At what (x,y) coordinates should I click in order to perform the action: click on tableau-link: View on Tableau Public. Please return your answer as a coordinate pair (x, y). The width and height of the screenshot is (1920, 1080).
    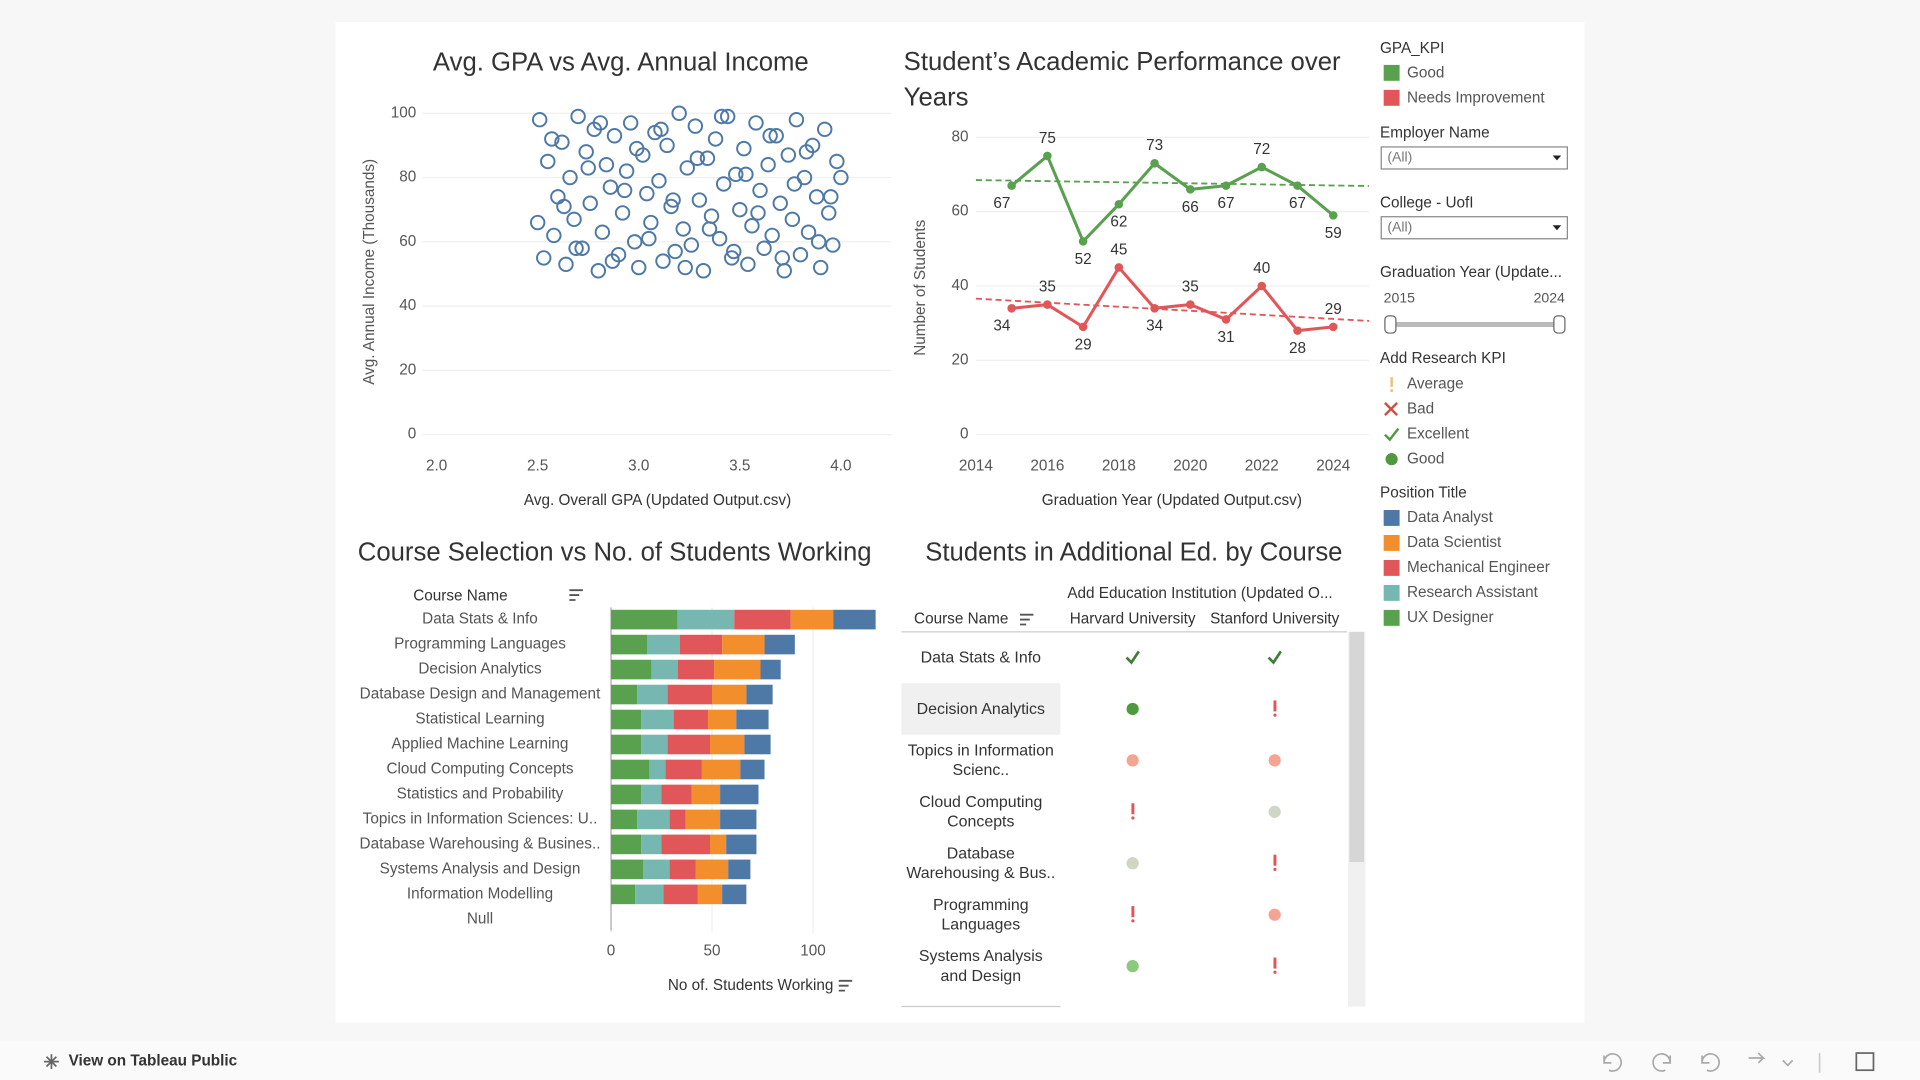
    Looking at the image, I should click on (153, 1061).